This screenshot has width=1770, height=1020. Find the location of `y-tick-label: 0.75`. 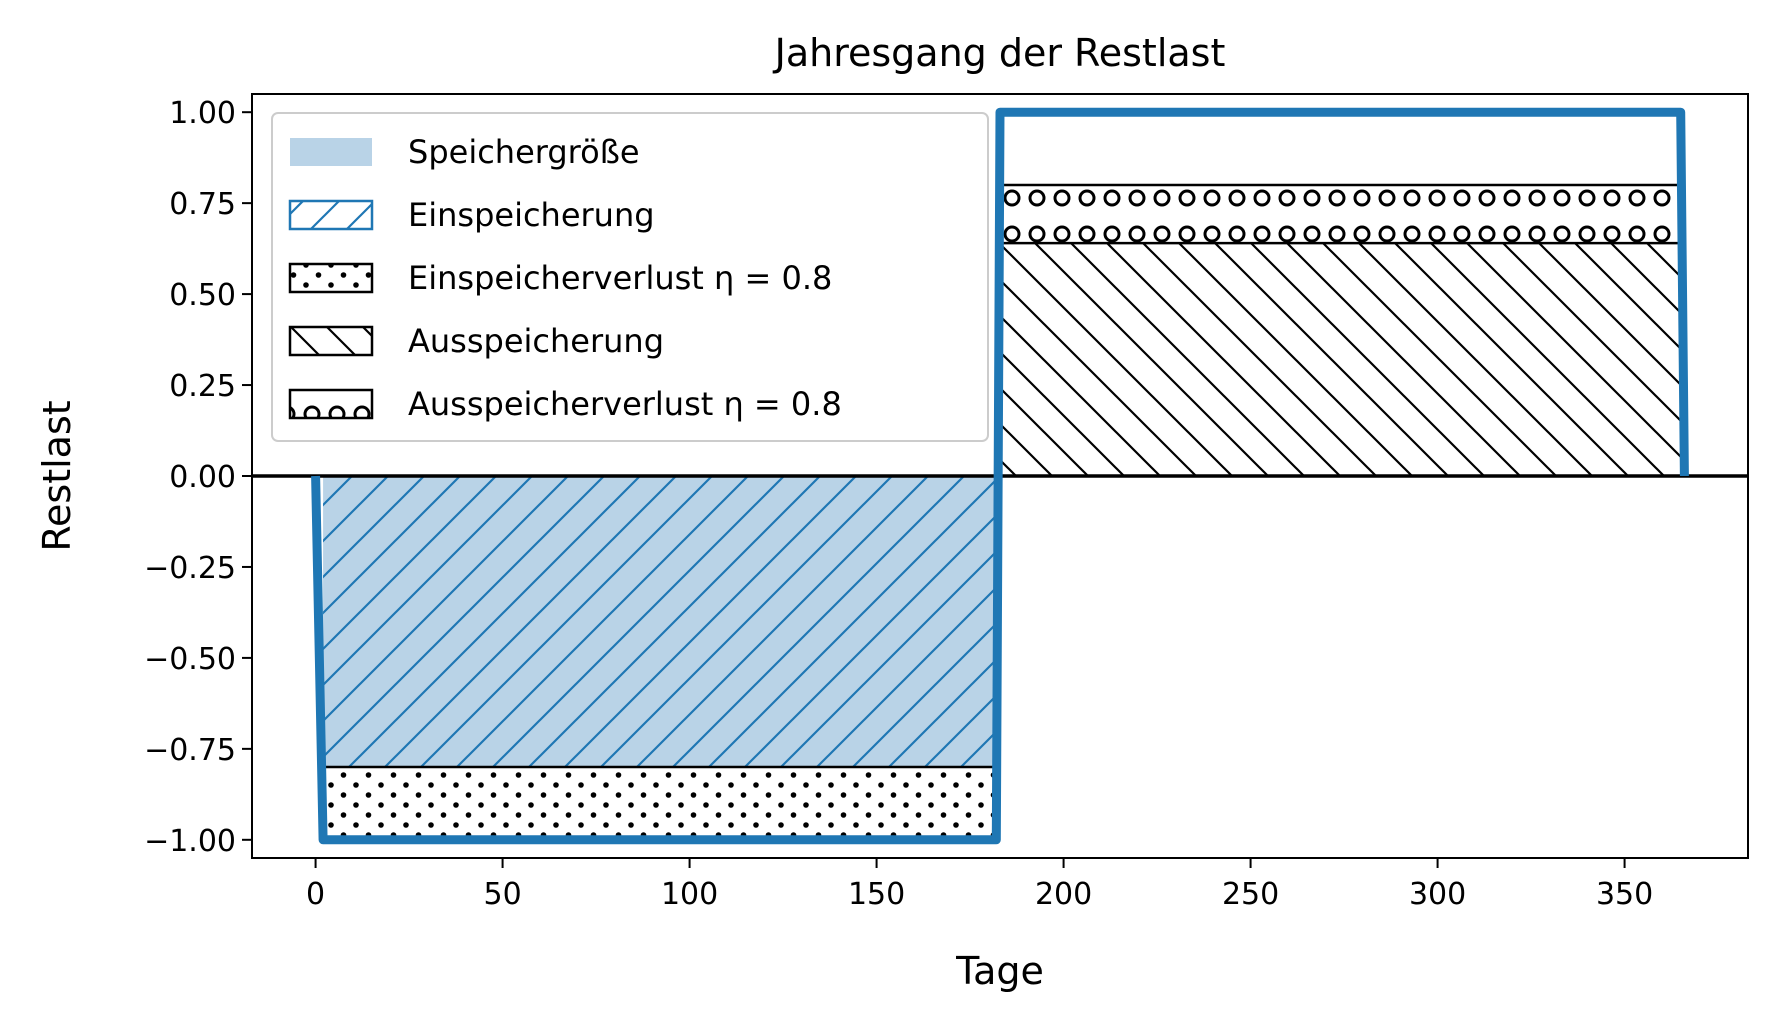

y-tick-label: 0.75 is located at coordinates (202, 204).